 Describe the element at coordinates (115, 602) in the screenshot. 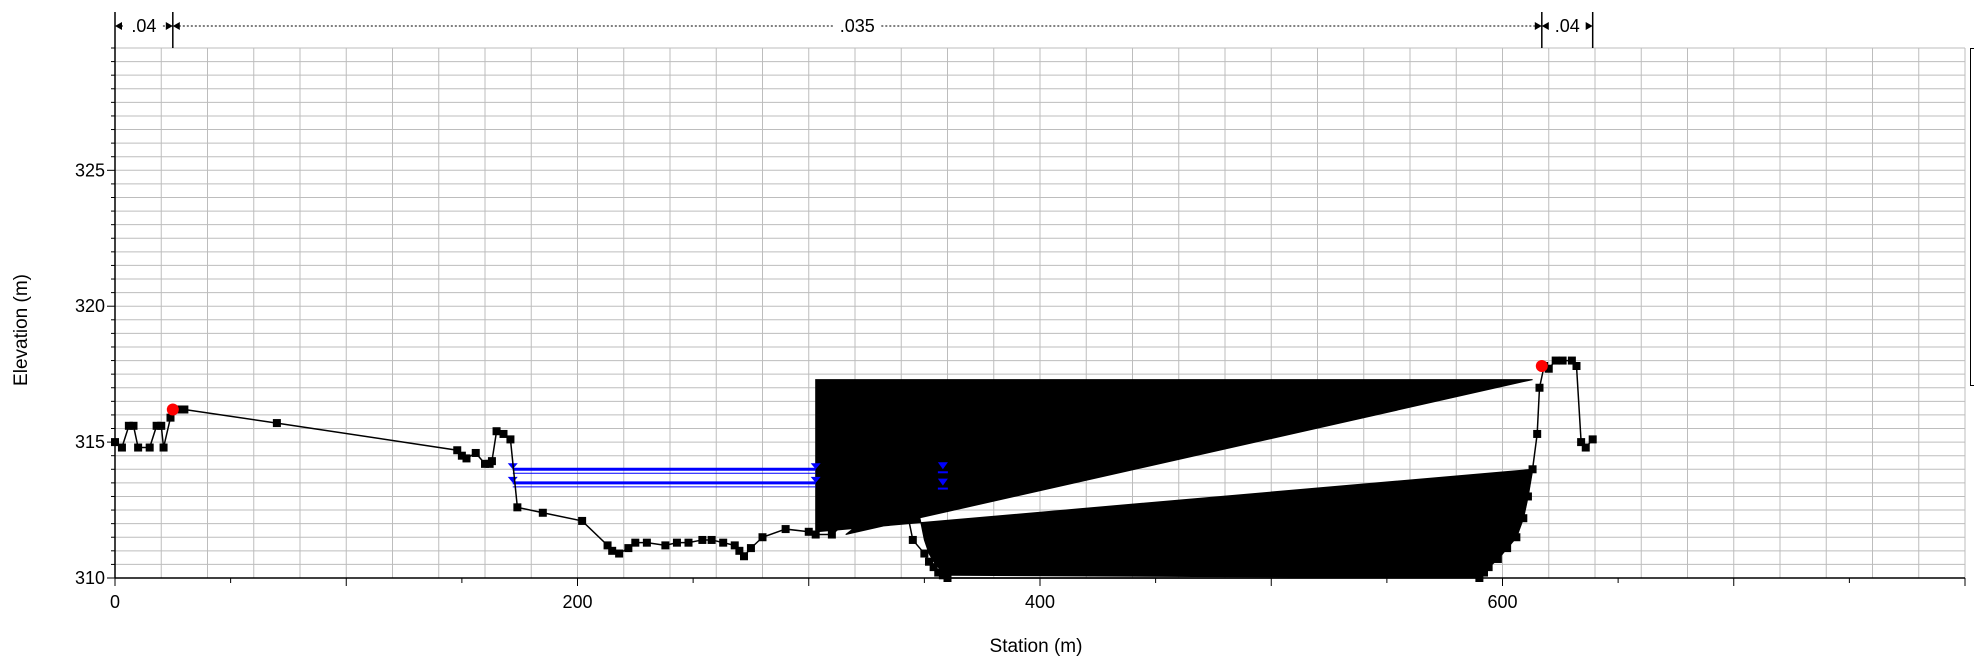

I see `x-tick-label: 0` at that location.